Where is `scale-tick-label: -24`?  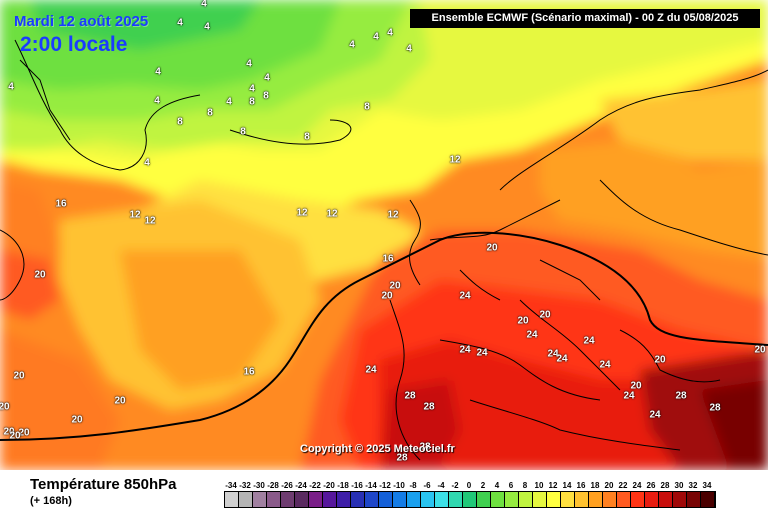
scale-tick-label: -24 is located at coordinates (301, 485).